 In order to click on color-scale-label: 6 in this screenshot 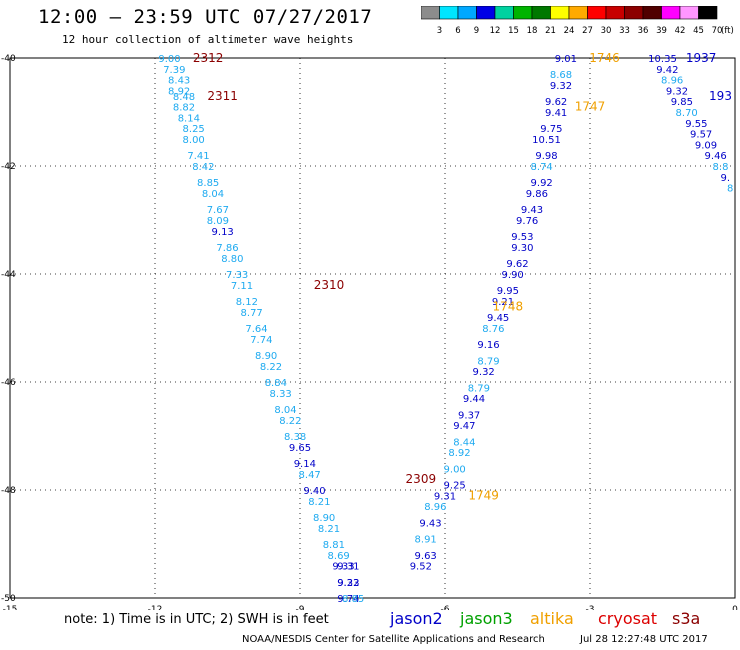, I will do `click(457, 31)`.